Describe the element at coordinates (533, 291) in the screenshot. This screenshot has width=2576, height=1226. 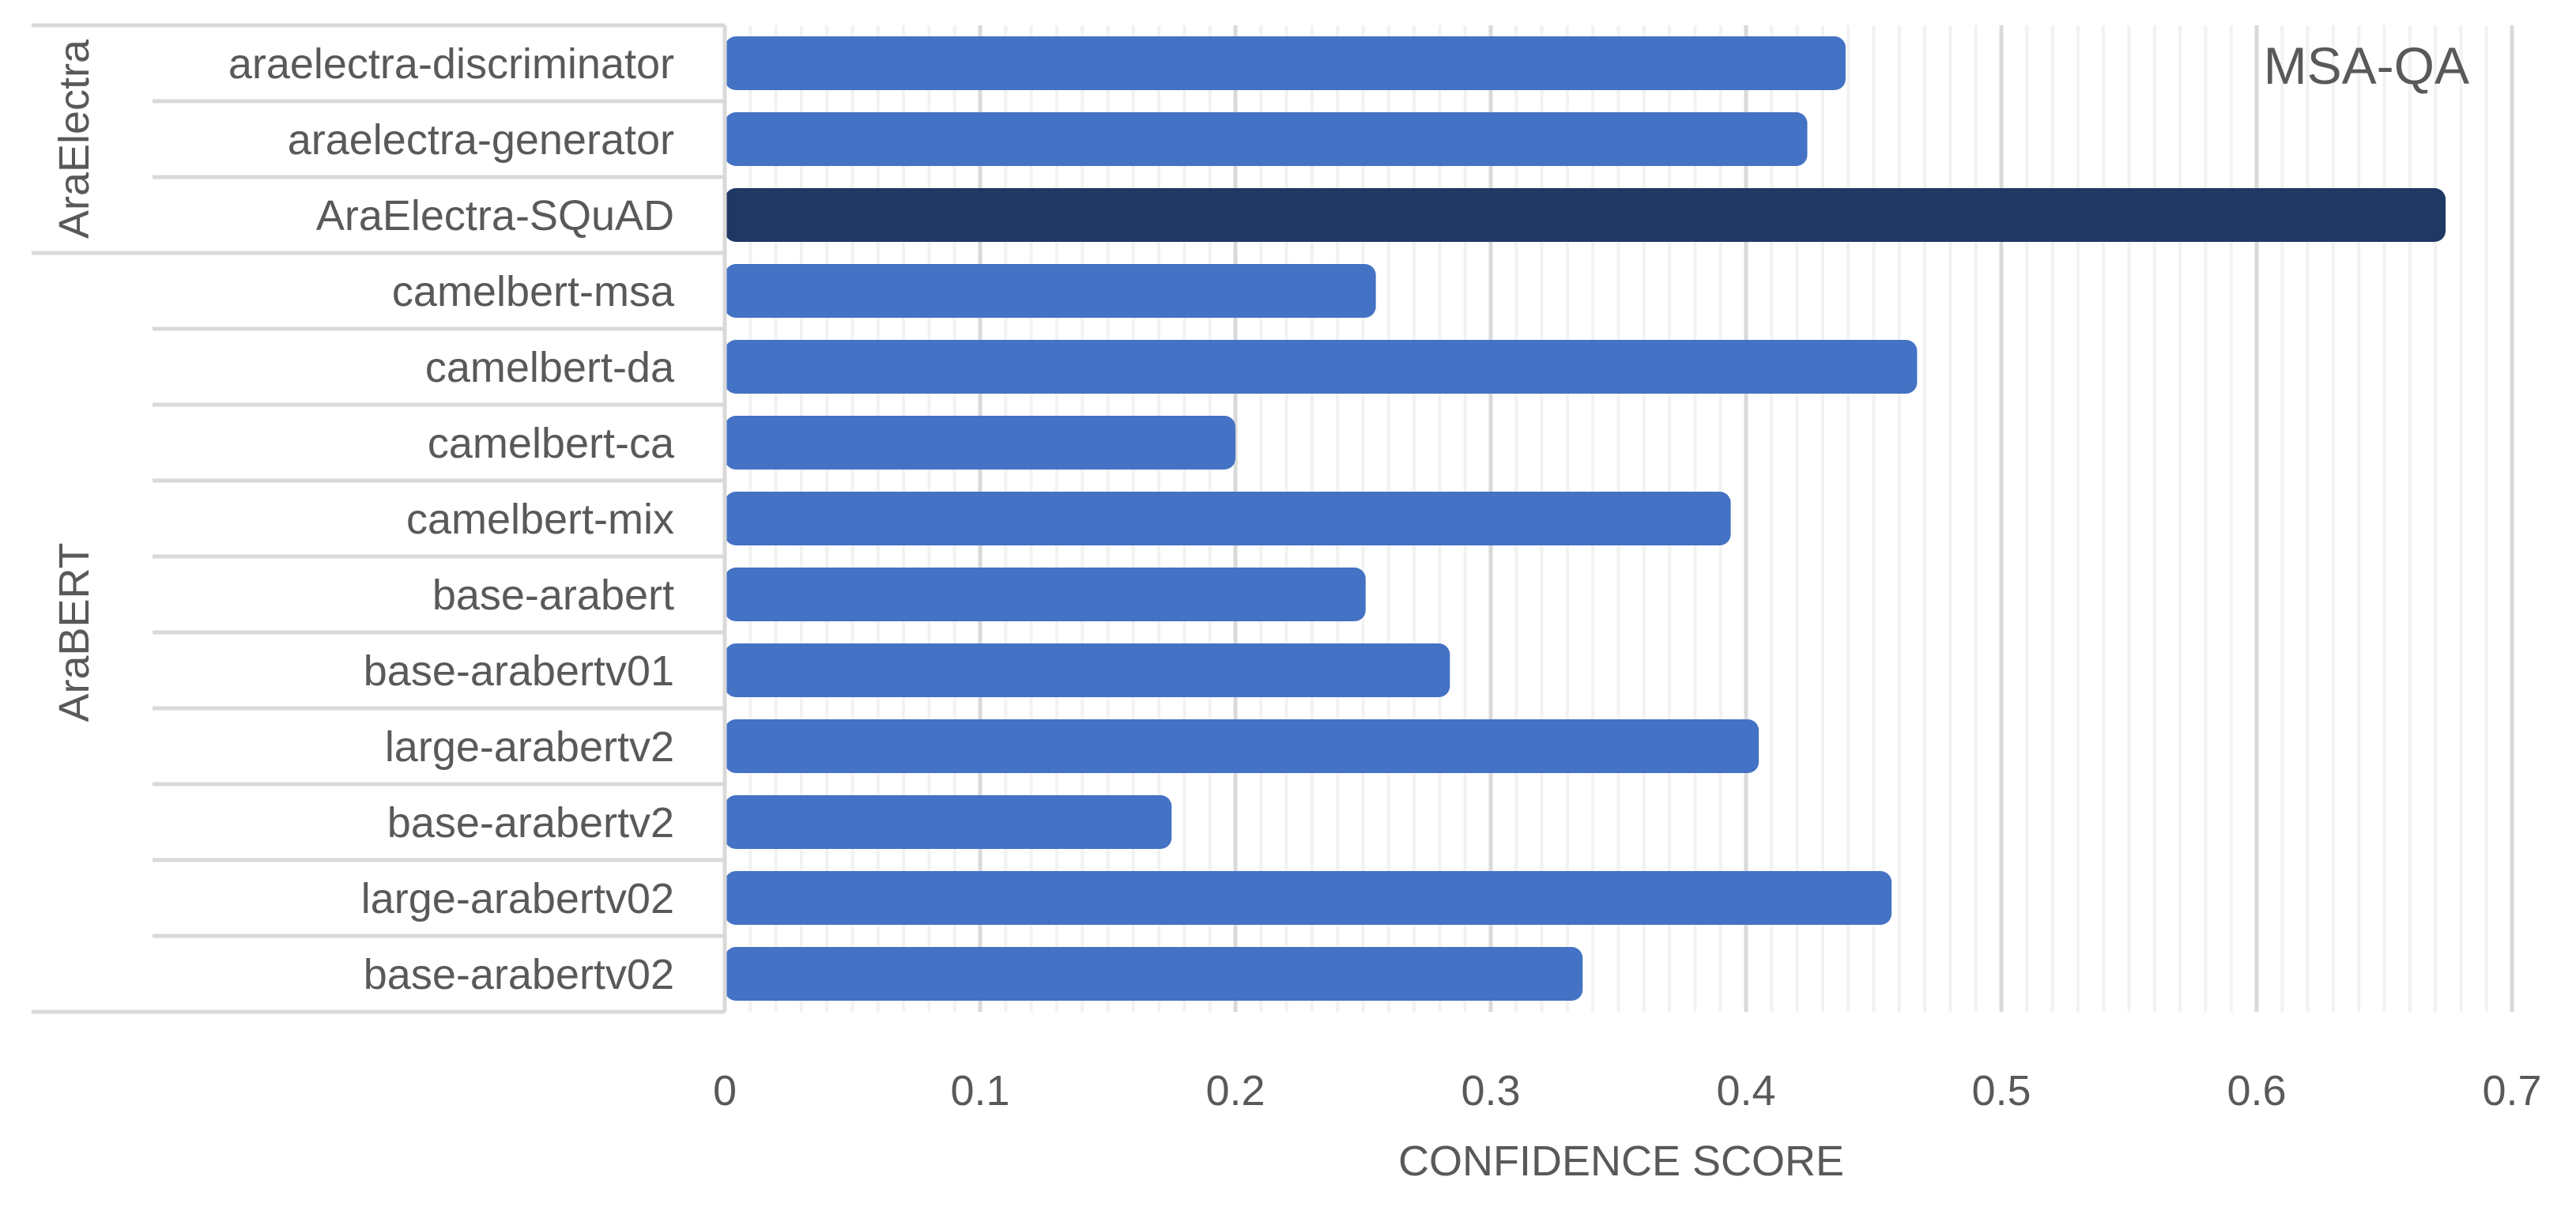
I see `category-label: camelbert-msa` at that location.